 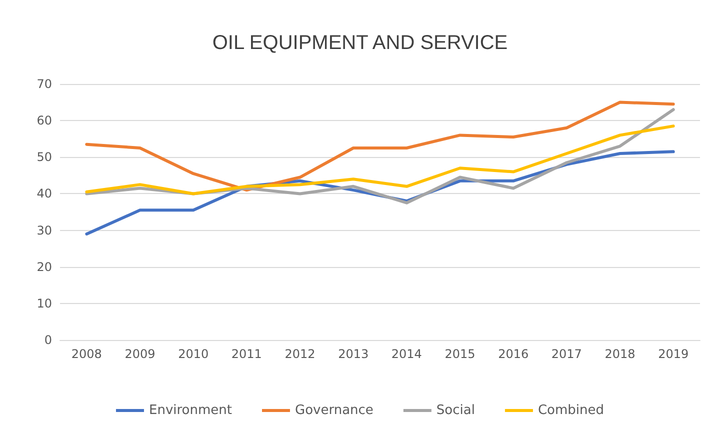 What do you see at coordinates (300, 354) in the screenshot?
I see `x-tick-label: 2012` at bounding box center [300, 354].